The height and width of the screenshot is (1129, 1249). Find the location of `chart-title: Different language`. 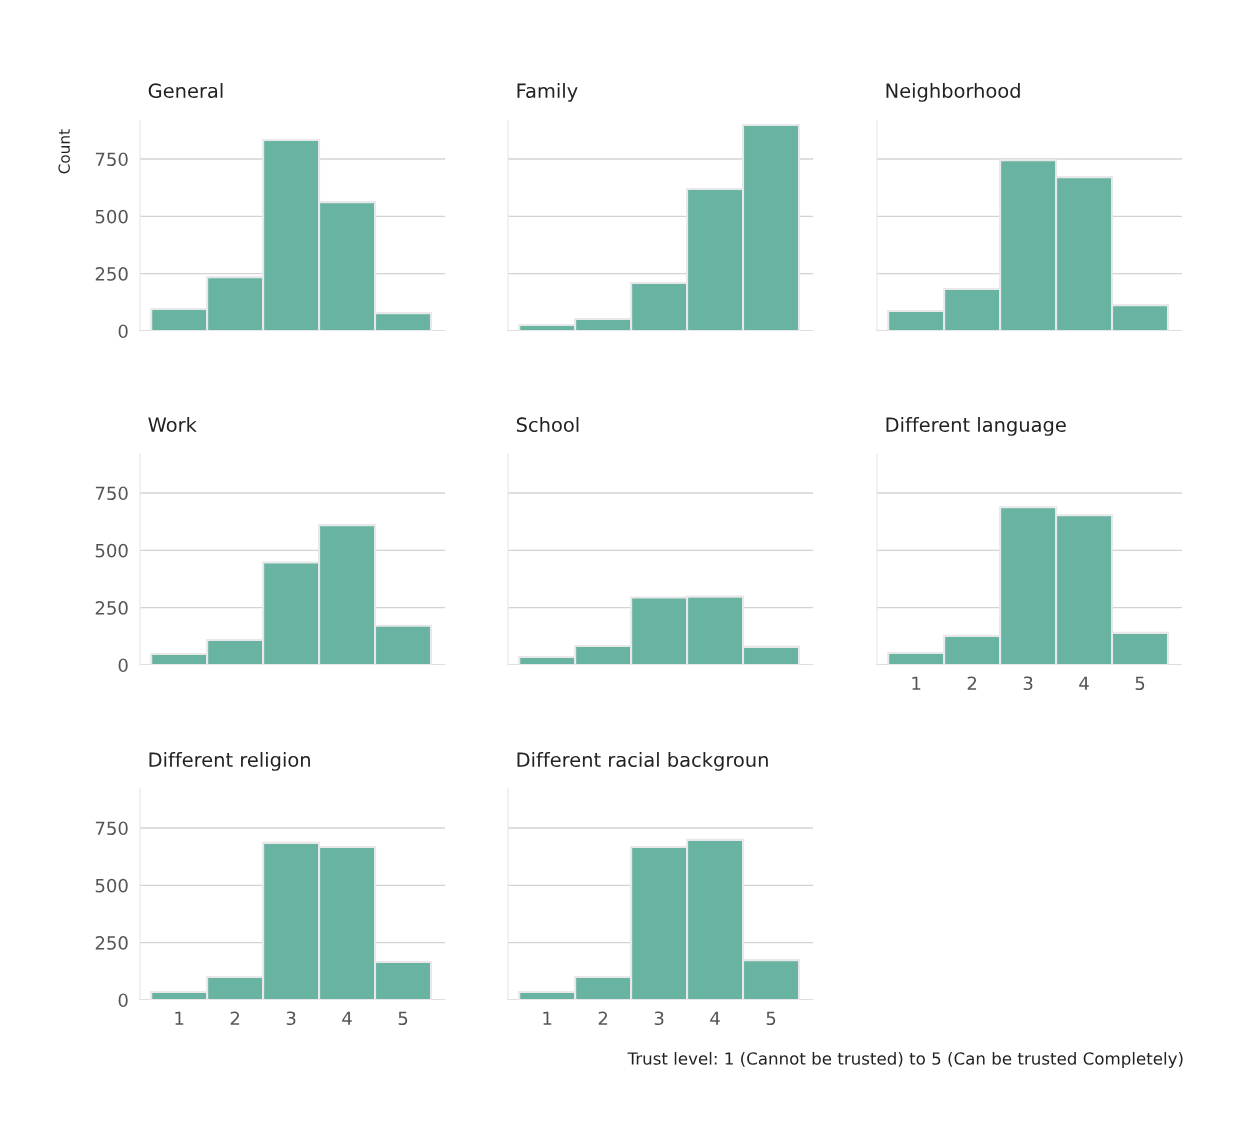

chart-title: Different language is located at coordinates (976, 426).